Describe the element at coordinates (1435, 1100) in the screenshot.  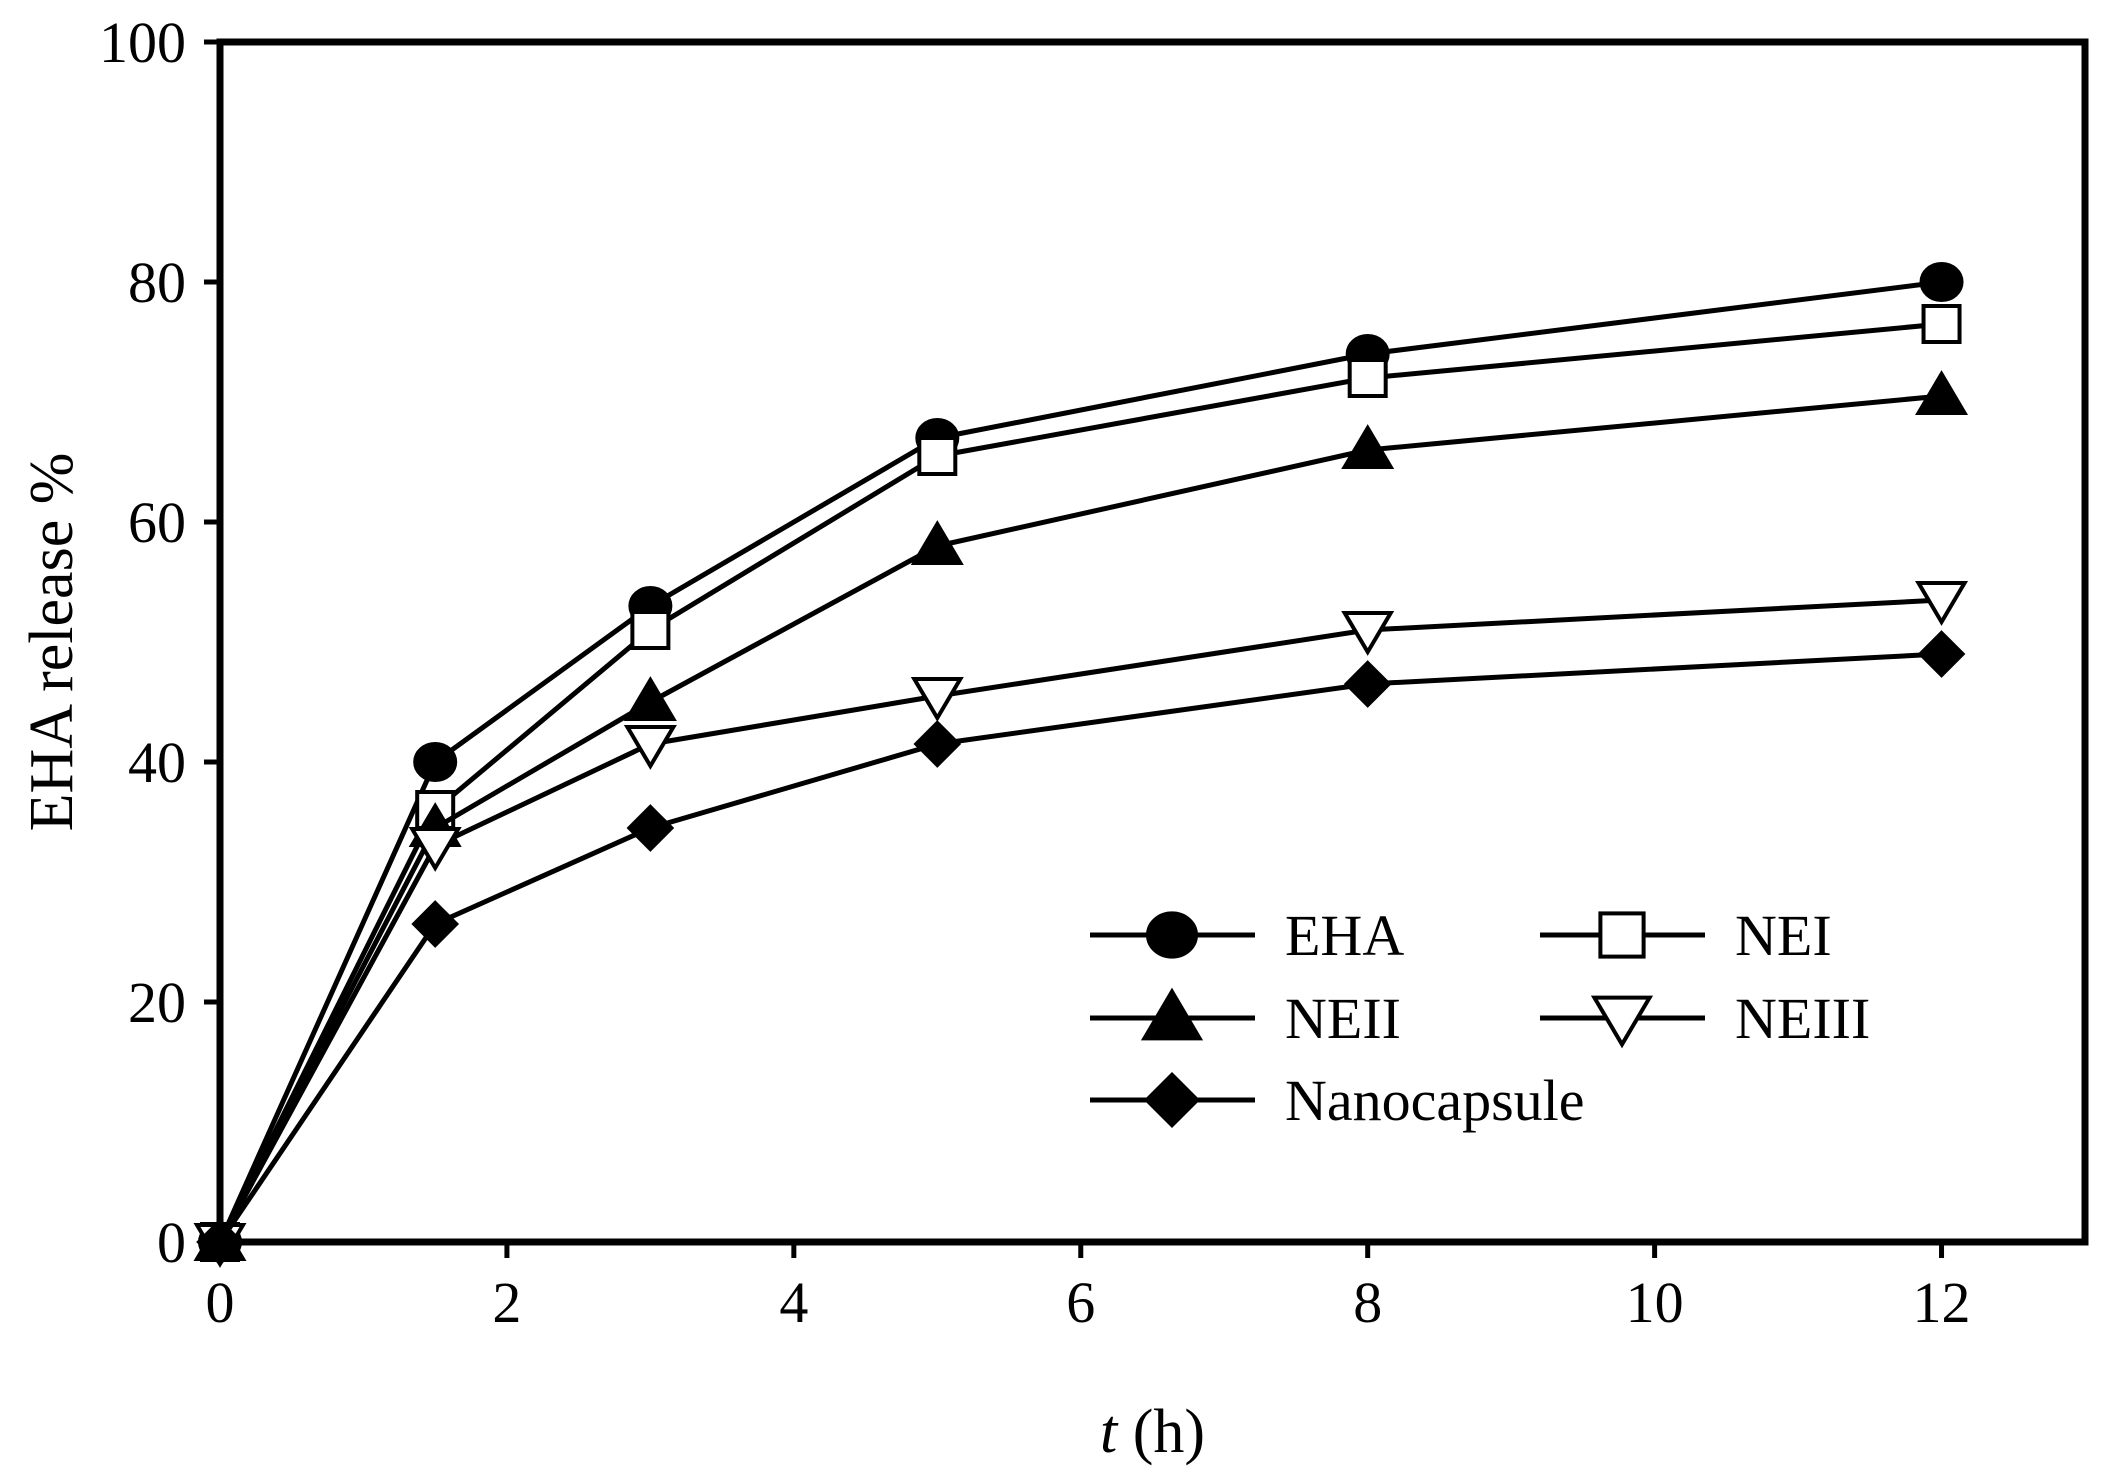
I see `legend-label: Nanocapsule` at that location.